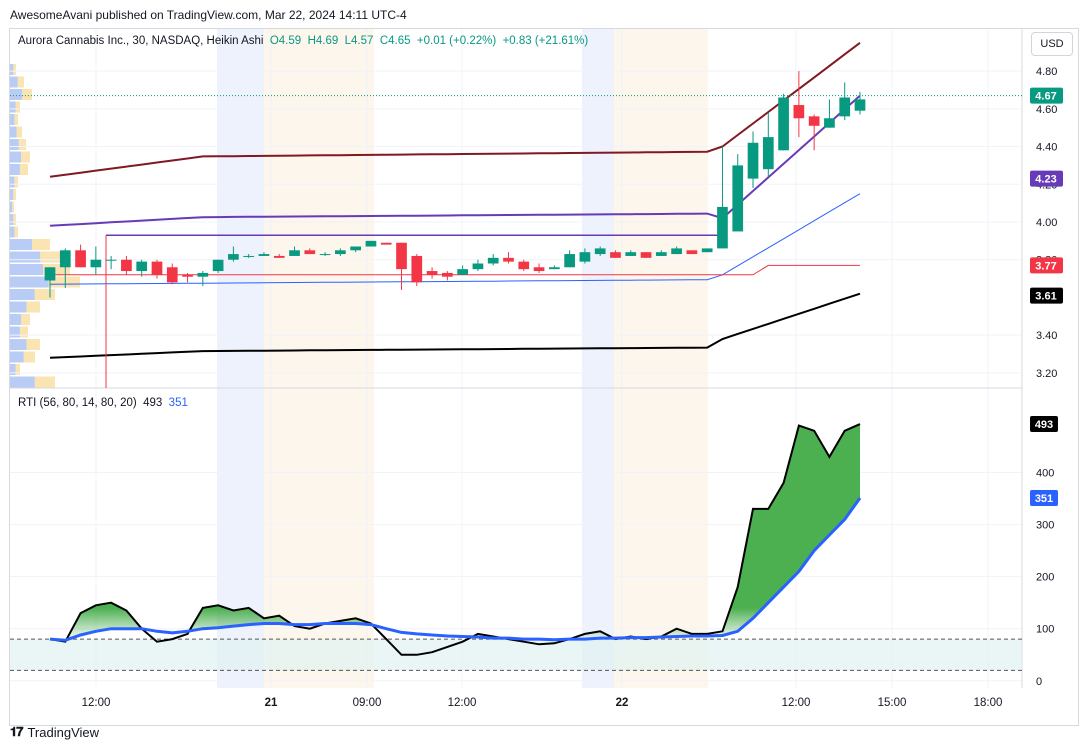 The image size is (1089, 750). I want to click on time-tick-label: 21, so click(271, 703).